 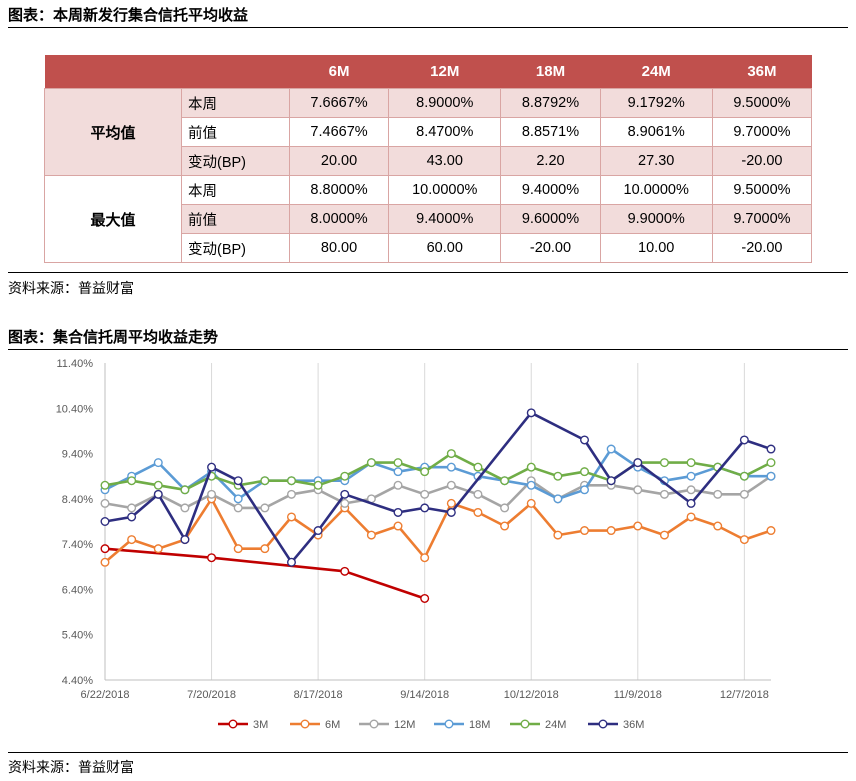 I want to click on series-line-12M, so click(x=438, y=492).